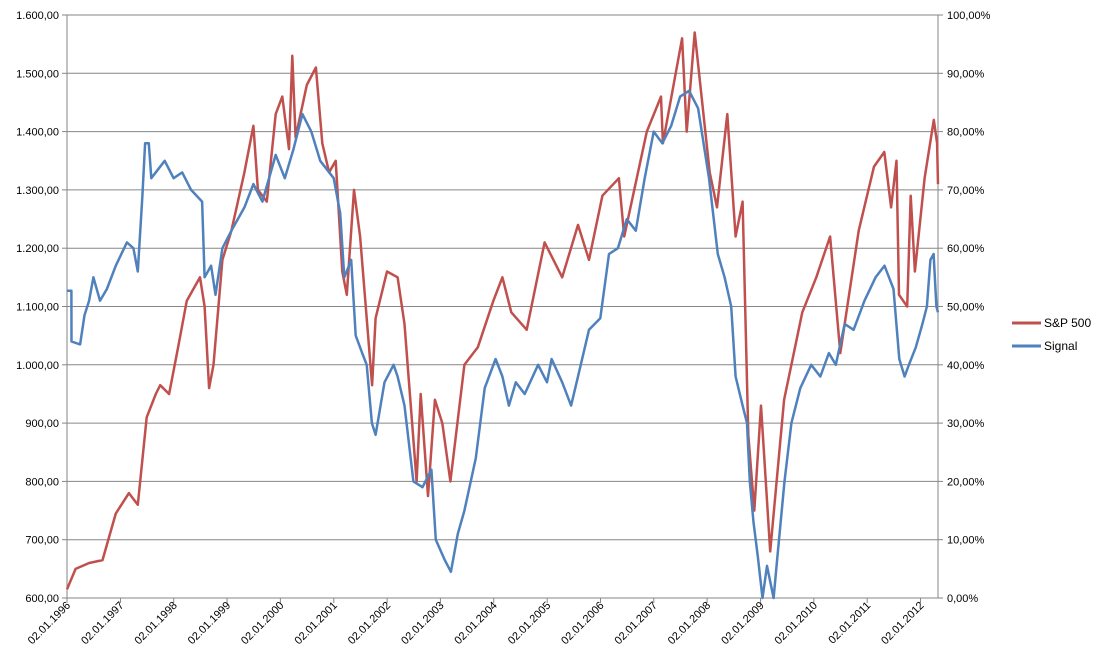 The width and height of the screenshot is (1103, 671). I want to click on y-right-tick-label: 80,00%, so click(966, 133).